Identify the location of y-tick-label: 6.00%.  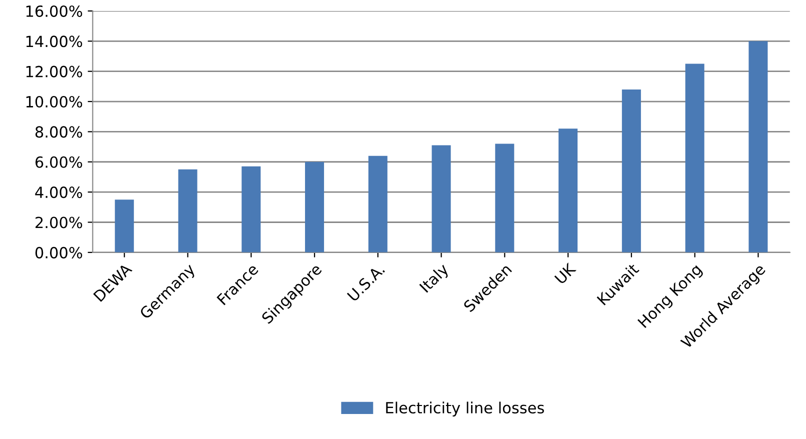
(59, 162).